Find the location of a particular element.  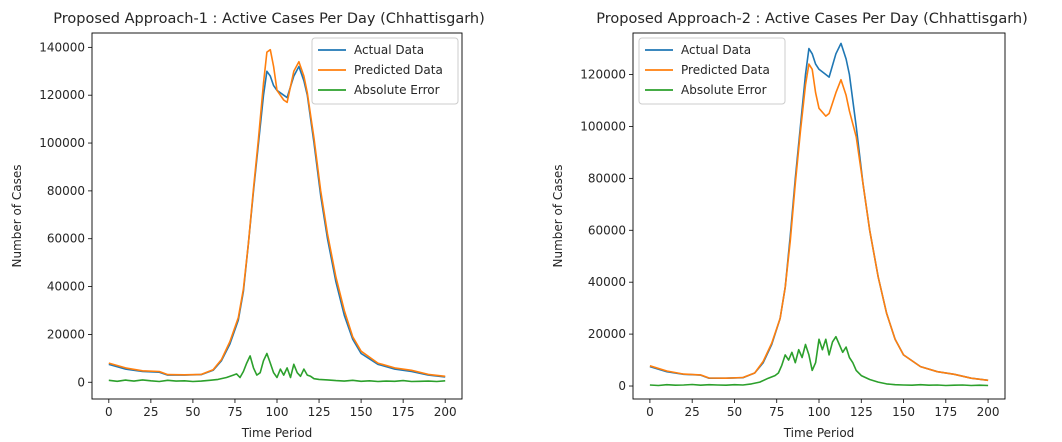

y-tick-label: 140000 is located at coordinates (62, 47).